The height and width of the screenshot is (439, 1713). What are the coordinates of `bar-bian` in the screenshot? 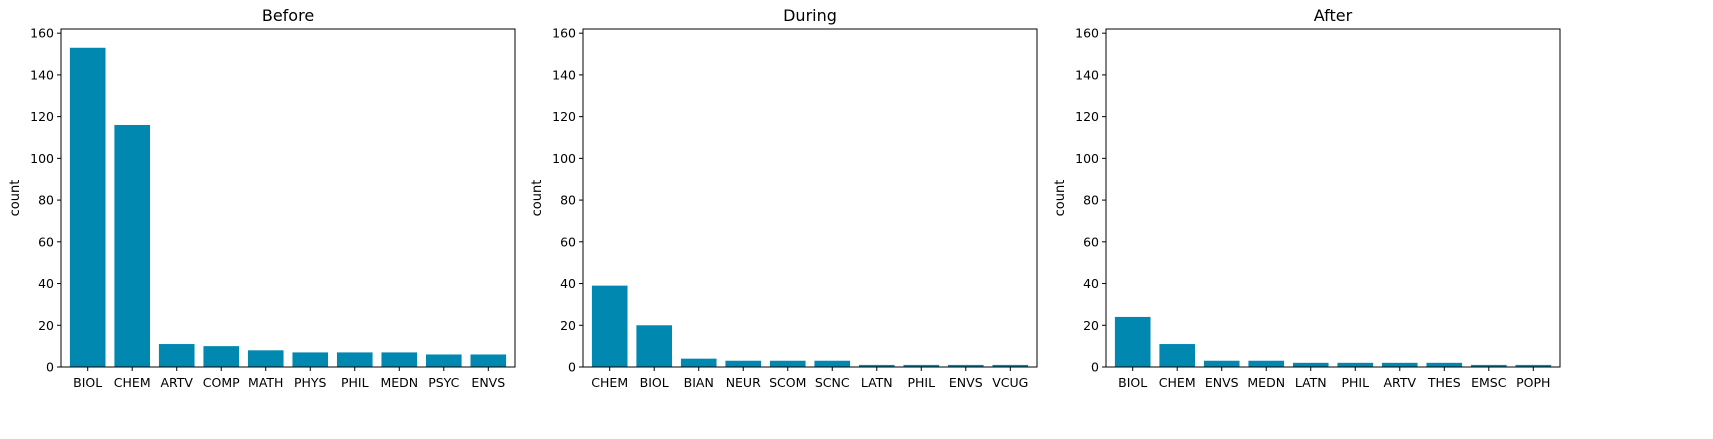 It's located at (698, 362).